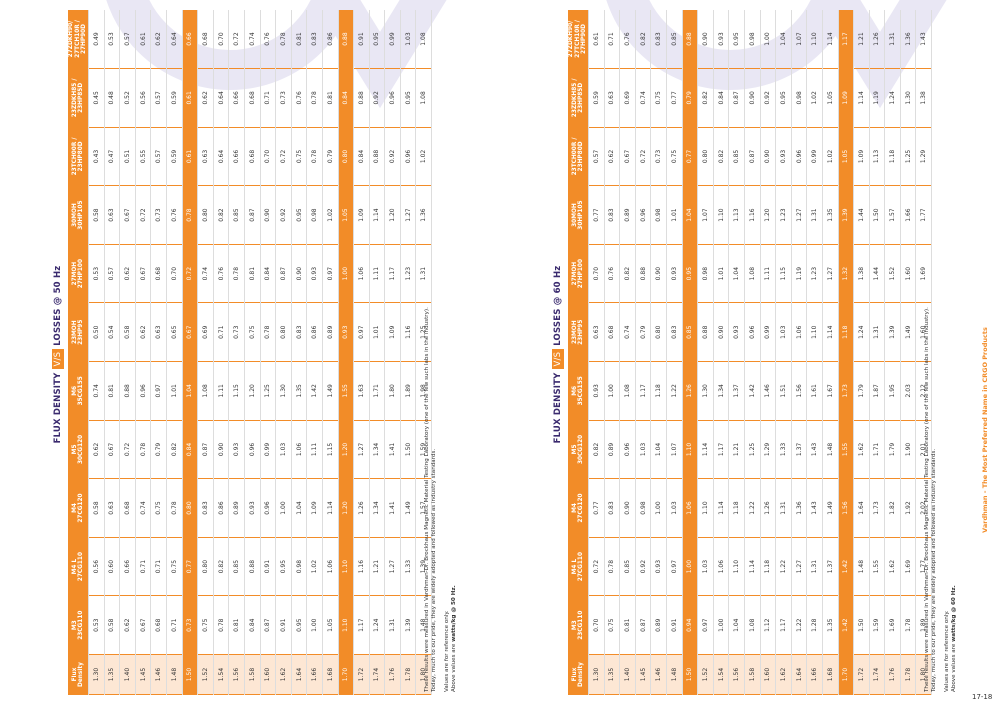 This screenshot has height=707, width=1000. What do you see at coordinates (752, 391) in the screenshot?
I see `loss-cell: 1.42` at bounding box center [752, 391].